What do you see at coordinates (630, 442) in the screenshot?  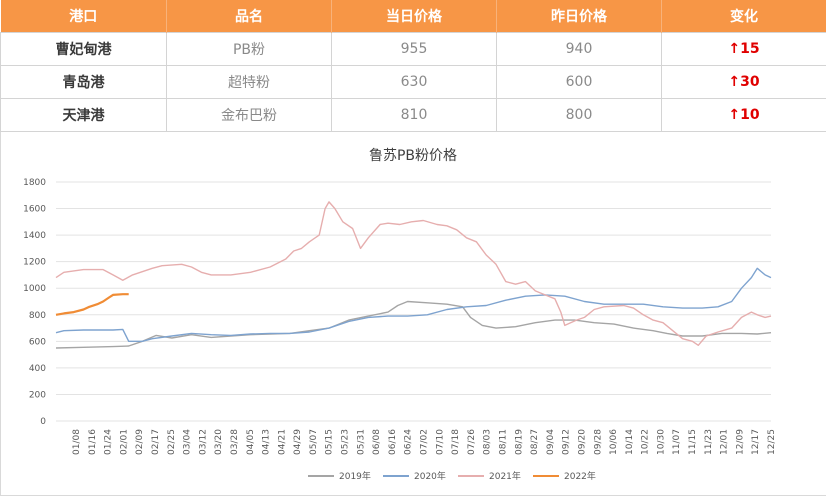 I see `x-tick-label: 10/14` at bounding box center [630, 442].